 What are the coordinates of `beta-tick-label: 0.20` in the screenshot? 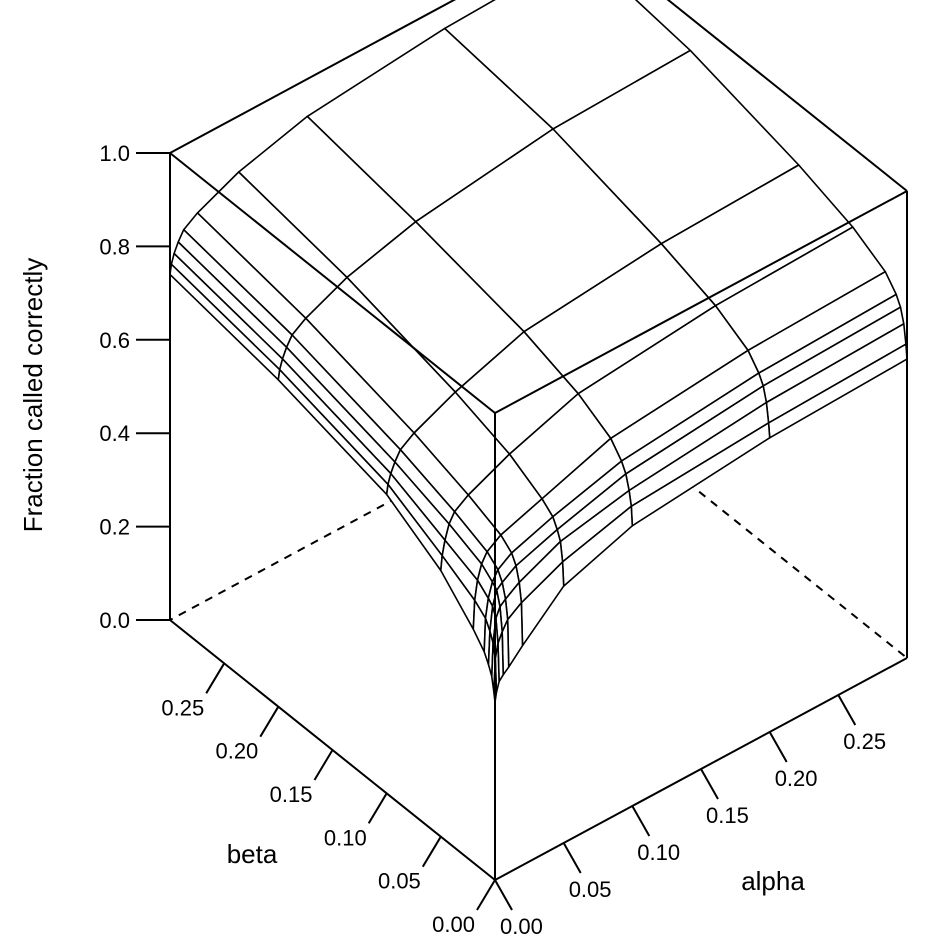 It's located at (236, 751).